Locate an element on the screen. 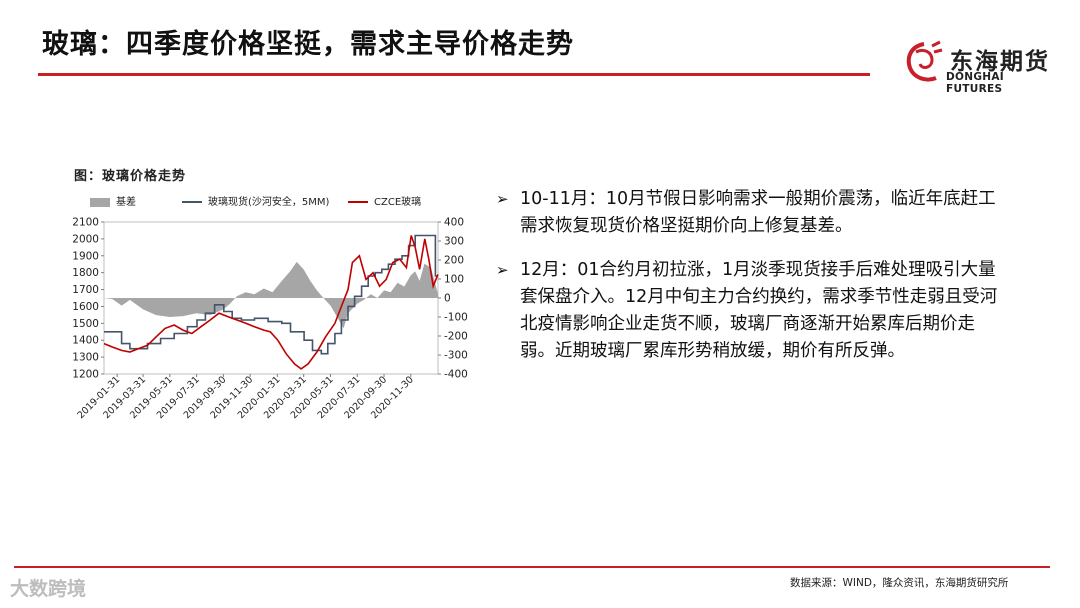 The image size is (1080, 608). y-left-tick-label: 1600 is located at coordinates (85, 307).